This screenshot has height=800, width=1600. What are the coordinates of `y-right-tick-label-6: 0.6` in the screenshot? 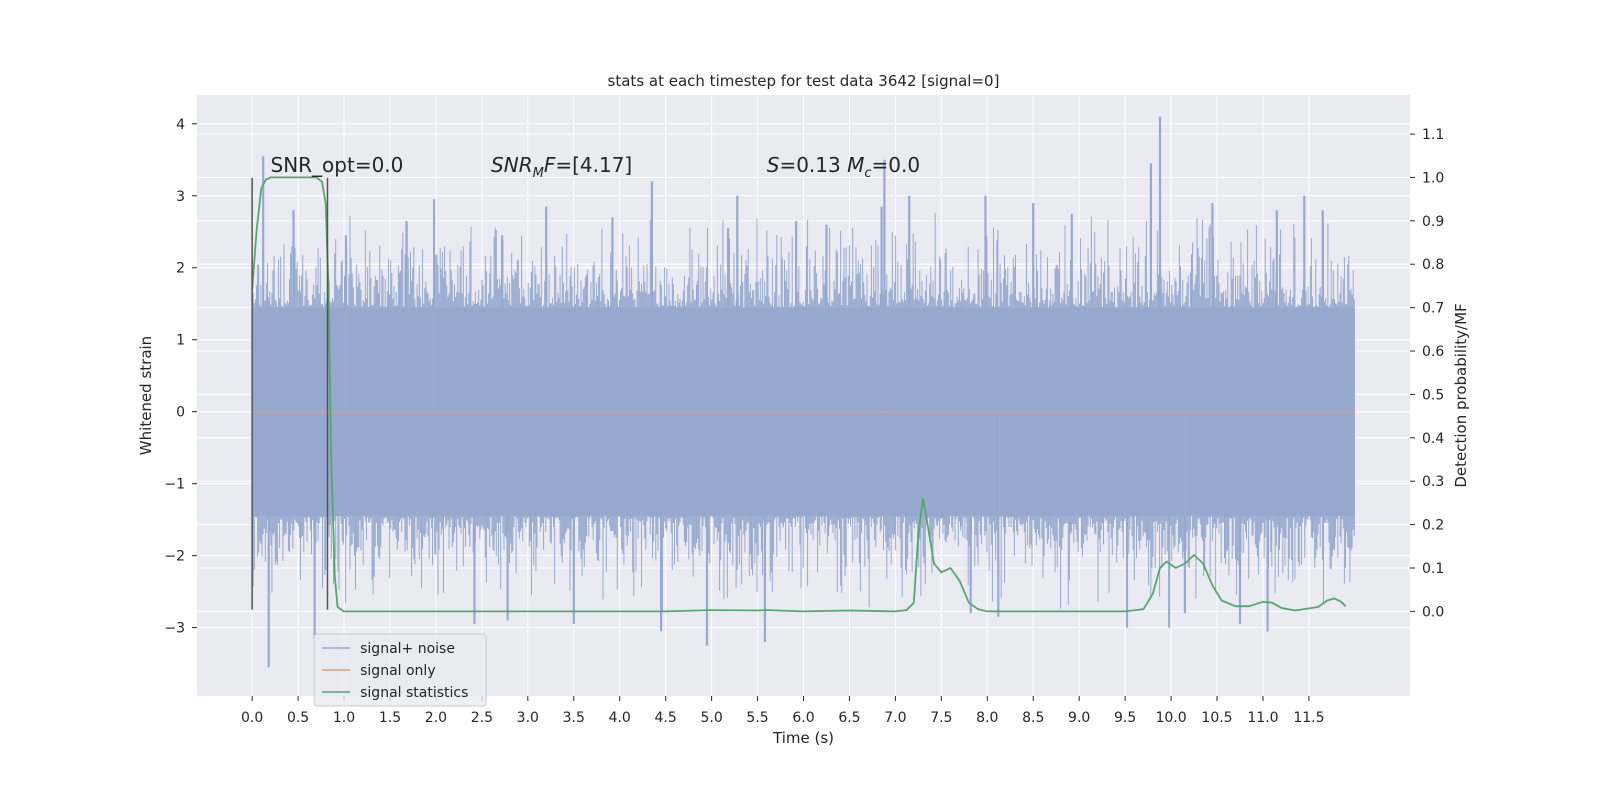 It's located at (1433, 352).